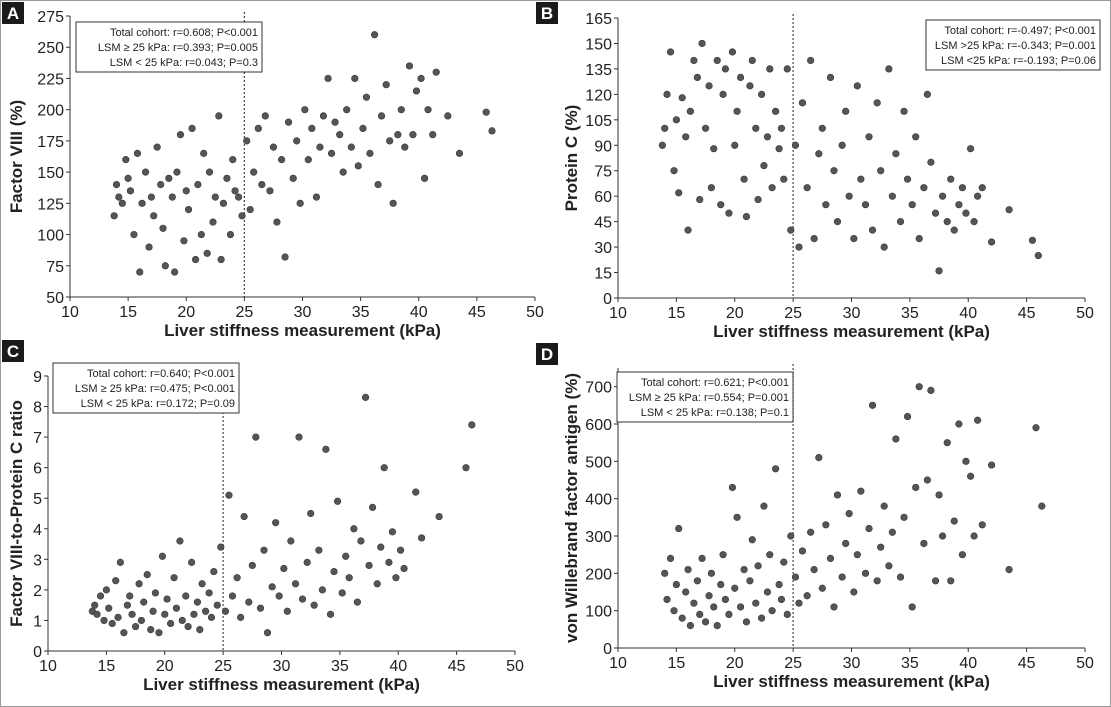 The width and height of the screenshot is (1111, 707). Describe the element at coordinates (50, 236) in the screenshot. I see `y-tick-label: 100` at that location.